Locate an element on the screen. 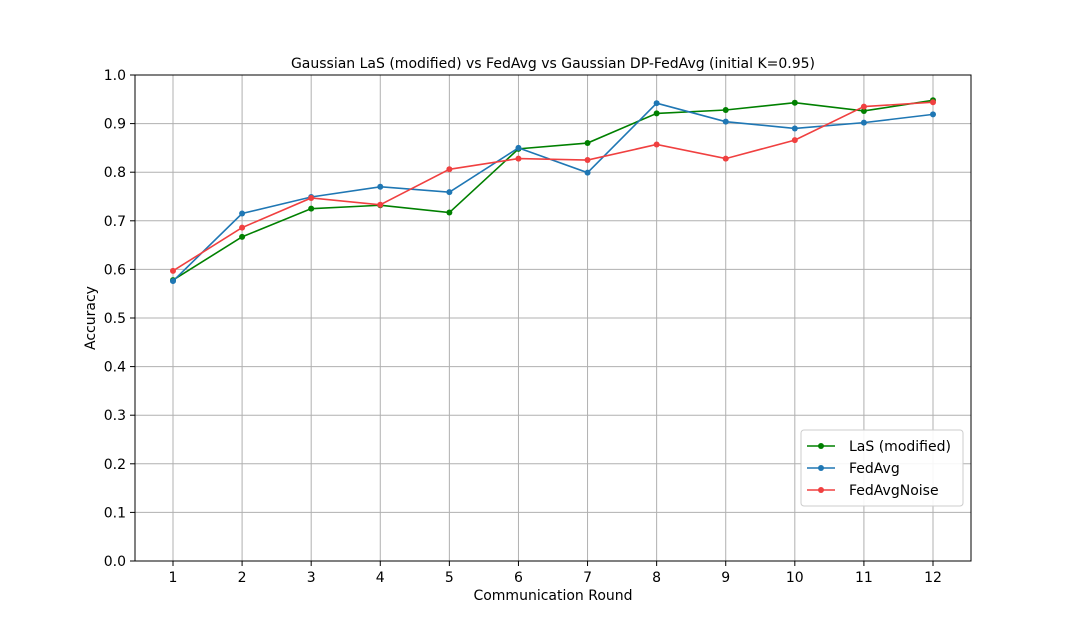 The height and width of the screenshot is (630, 1080). x-tick-label: 3 is located at coordinates (311, 578).